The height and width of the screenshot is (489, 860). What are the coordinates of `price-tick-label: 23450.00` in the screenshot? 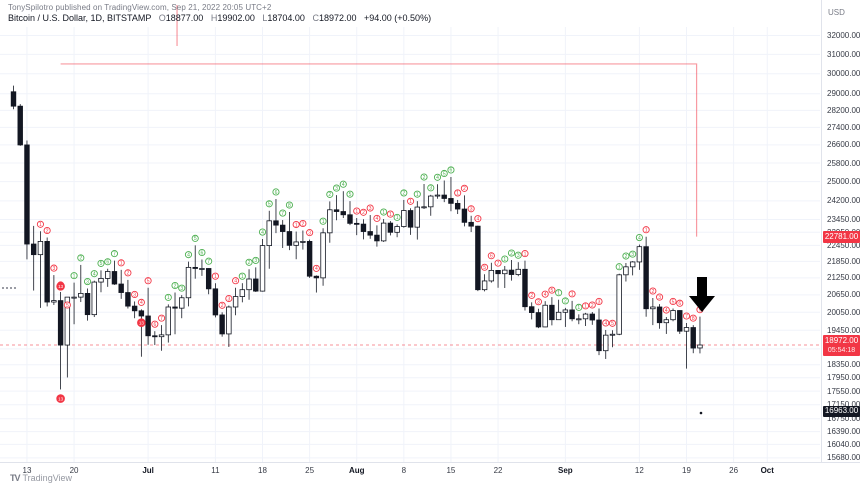 It's located at (843, 220).